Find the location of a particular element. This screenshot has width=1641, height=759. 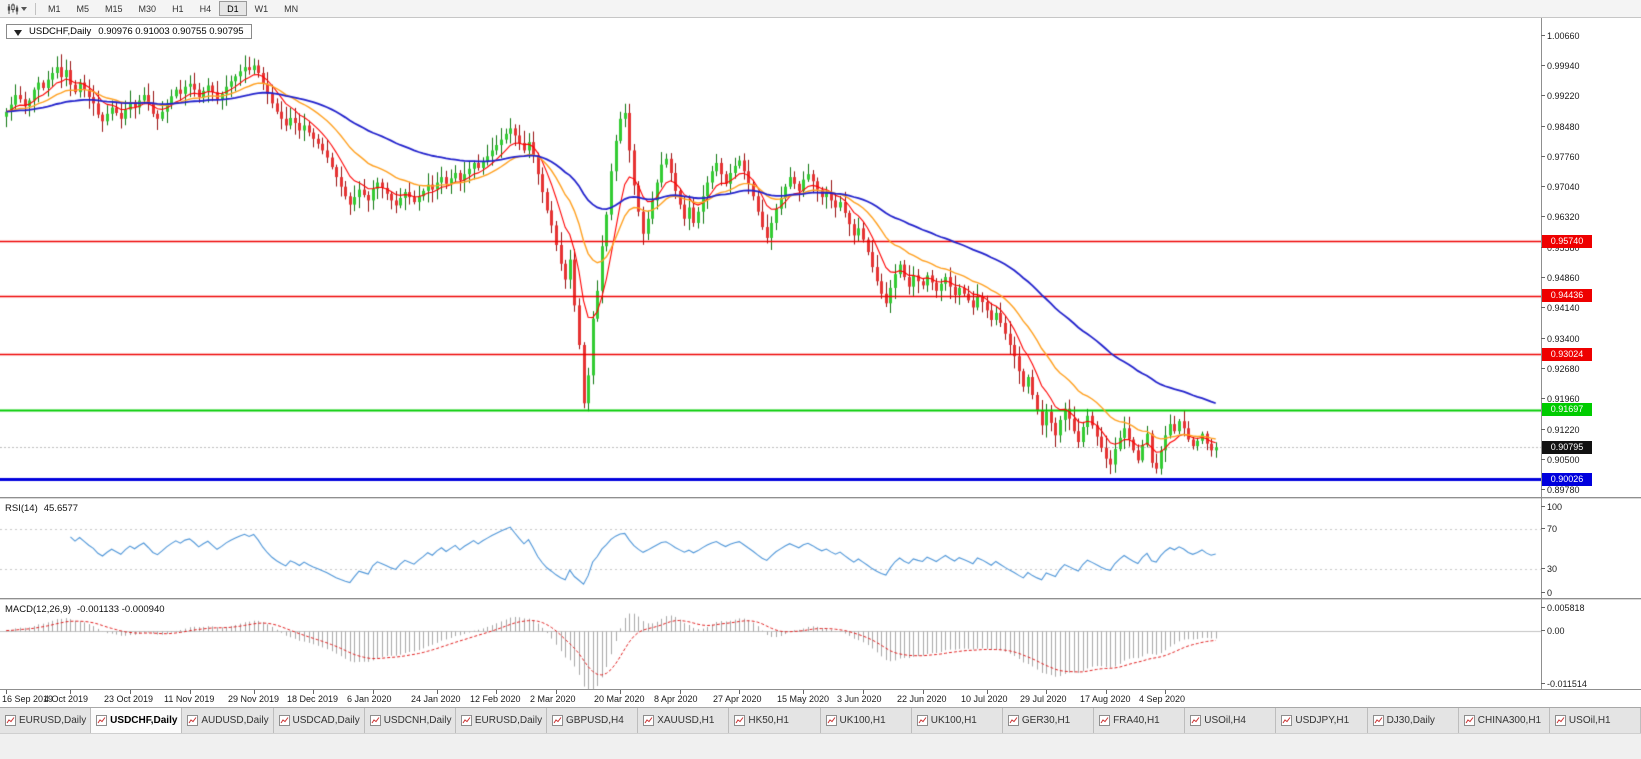

dropdown-caret-icon is located at coordinates (24, 10).